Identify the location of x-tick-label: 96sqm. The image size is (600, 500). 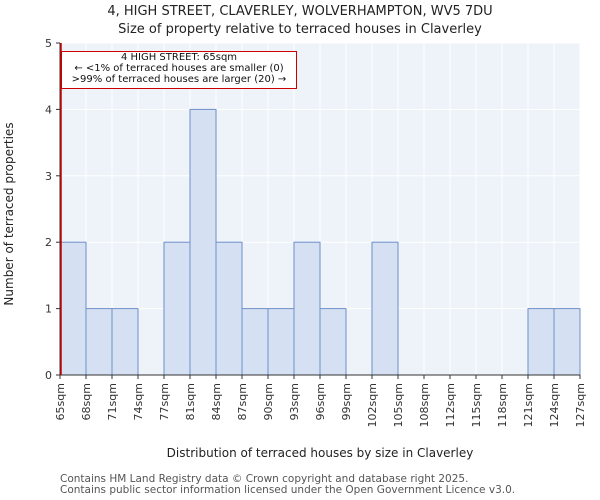
(320, 401).